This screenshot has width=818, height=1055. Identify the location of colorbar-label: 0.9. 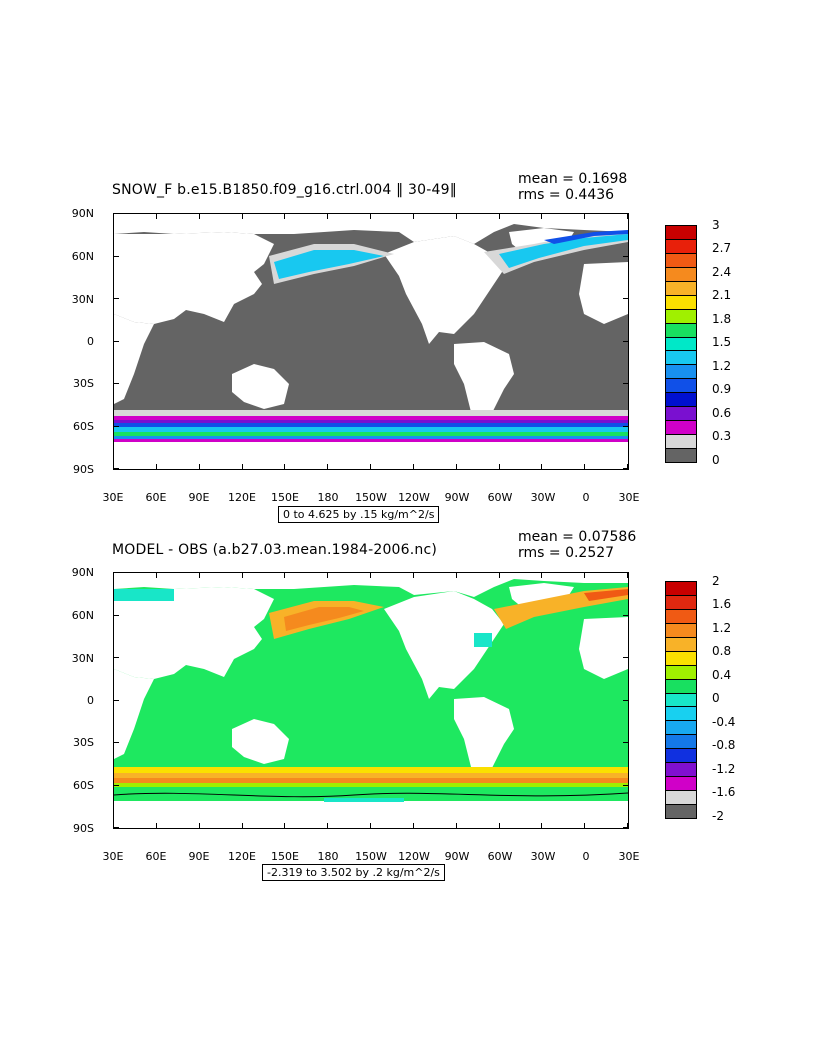
(722, 389).